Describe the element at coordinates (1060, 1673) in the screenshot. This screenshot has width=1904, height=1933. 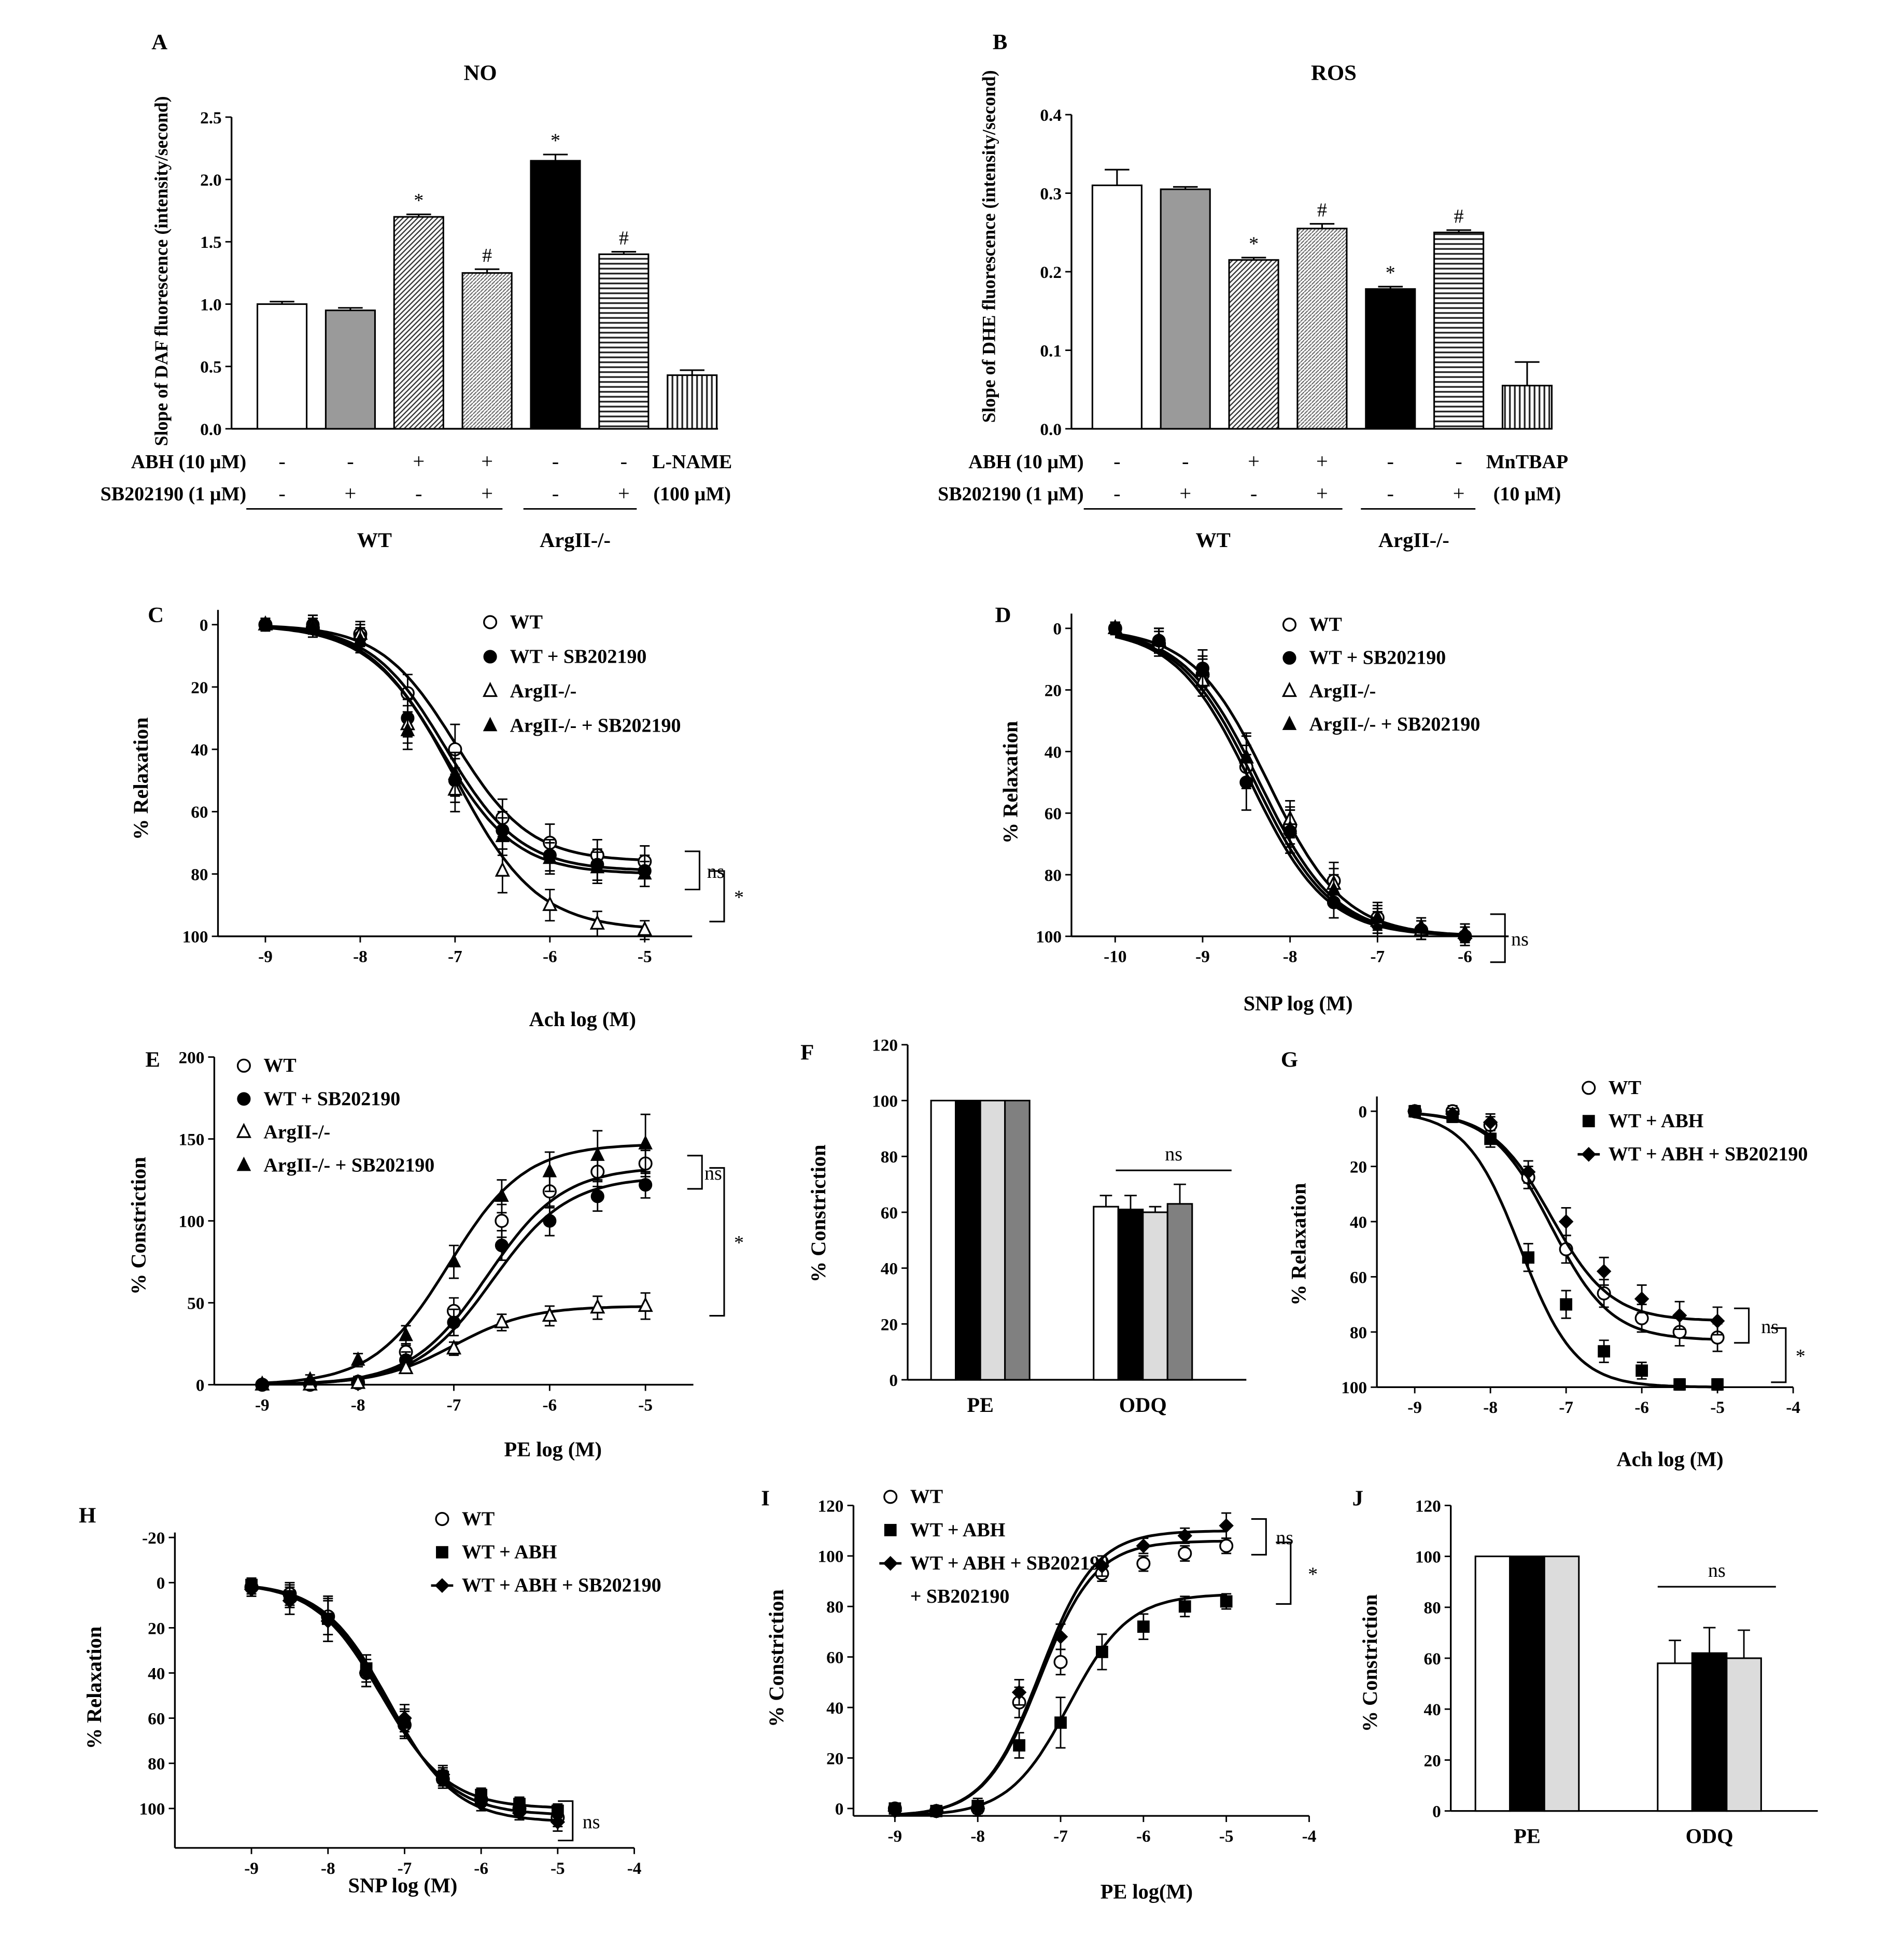
I see `panel-i-fit-curve` at that location.